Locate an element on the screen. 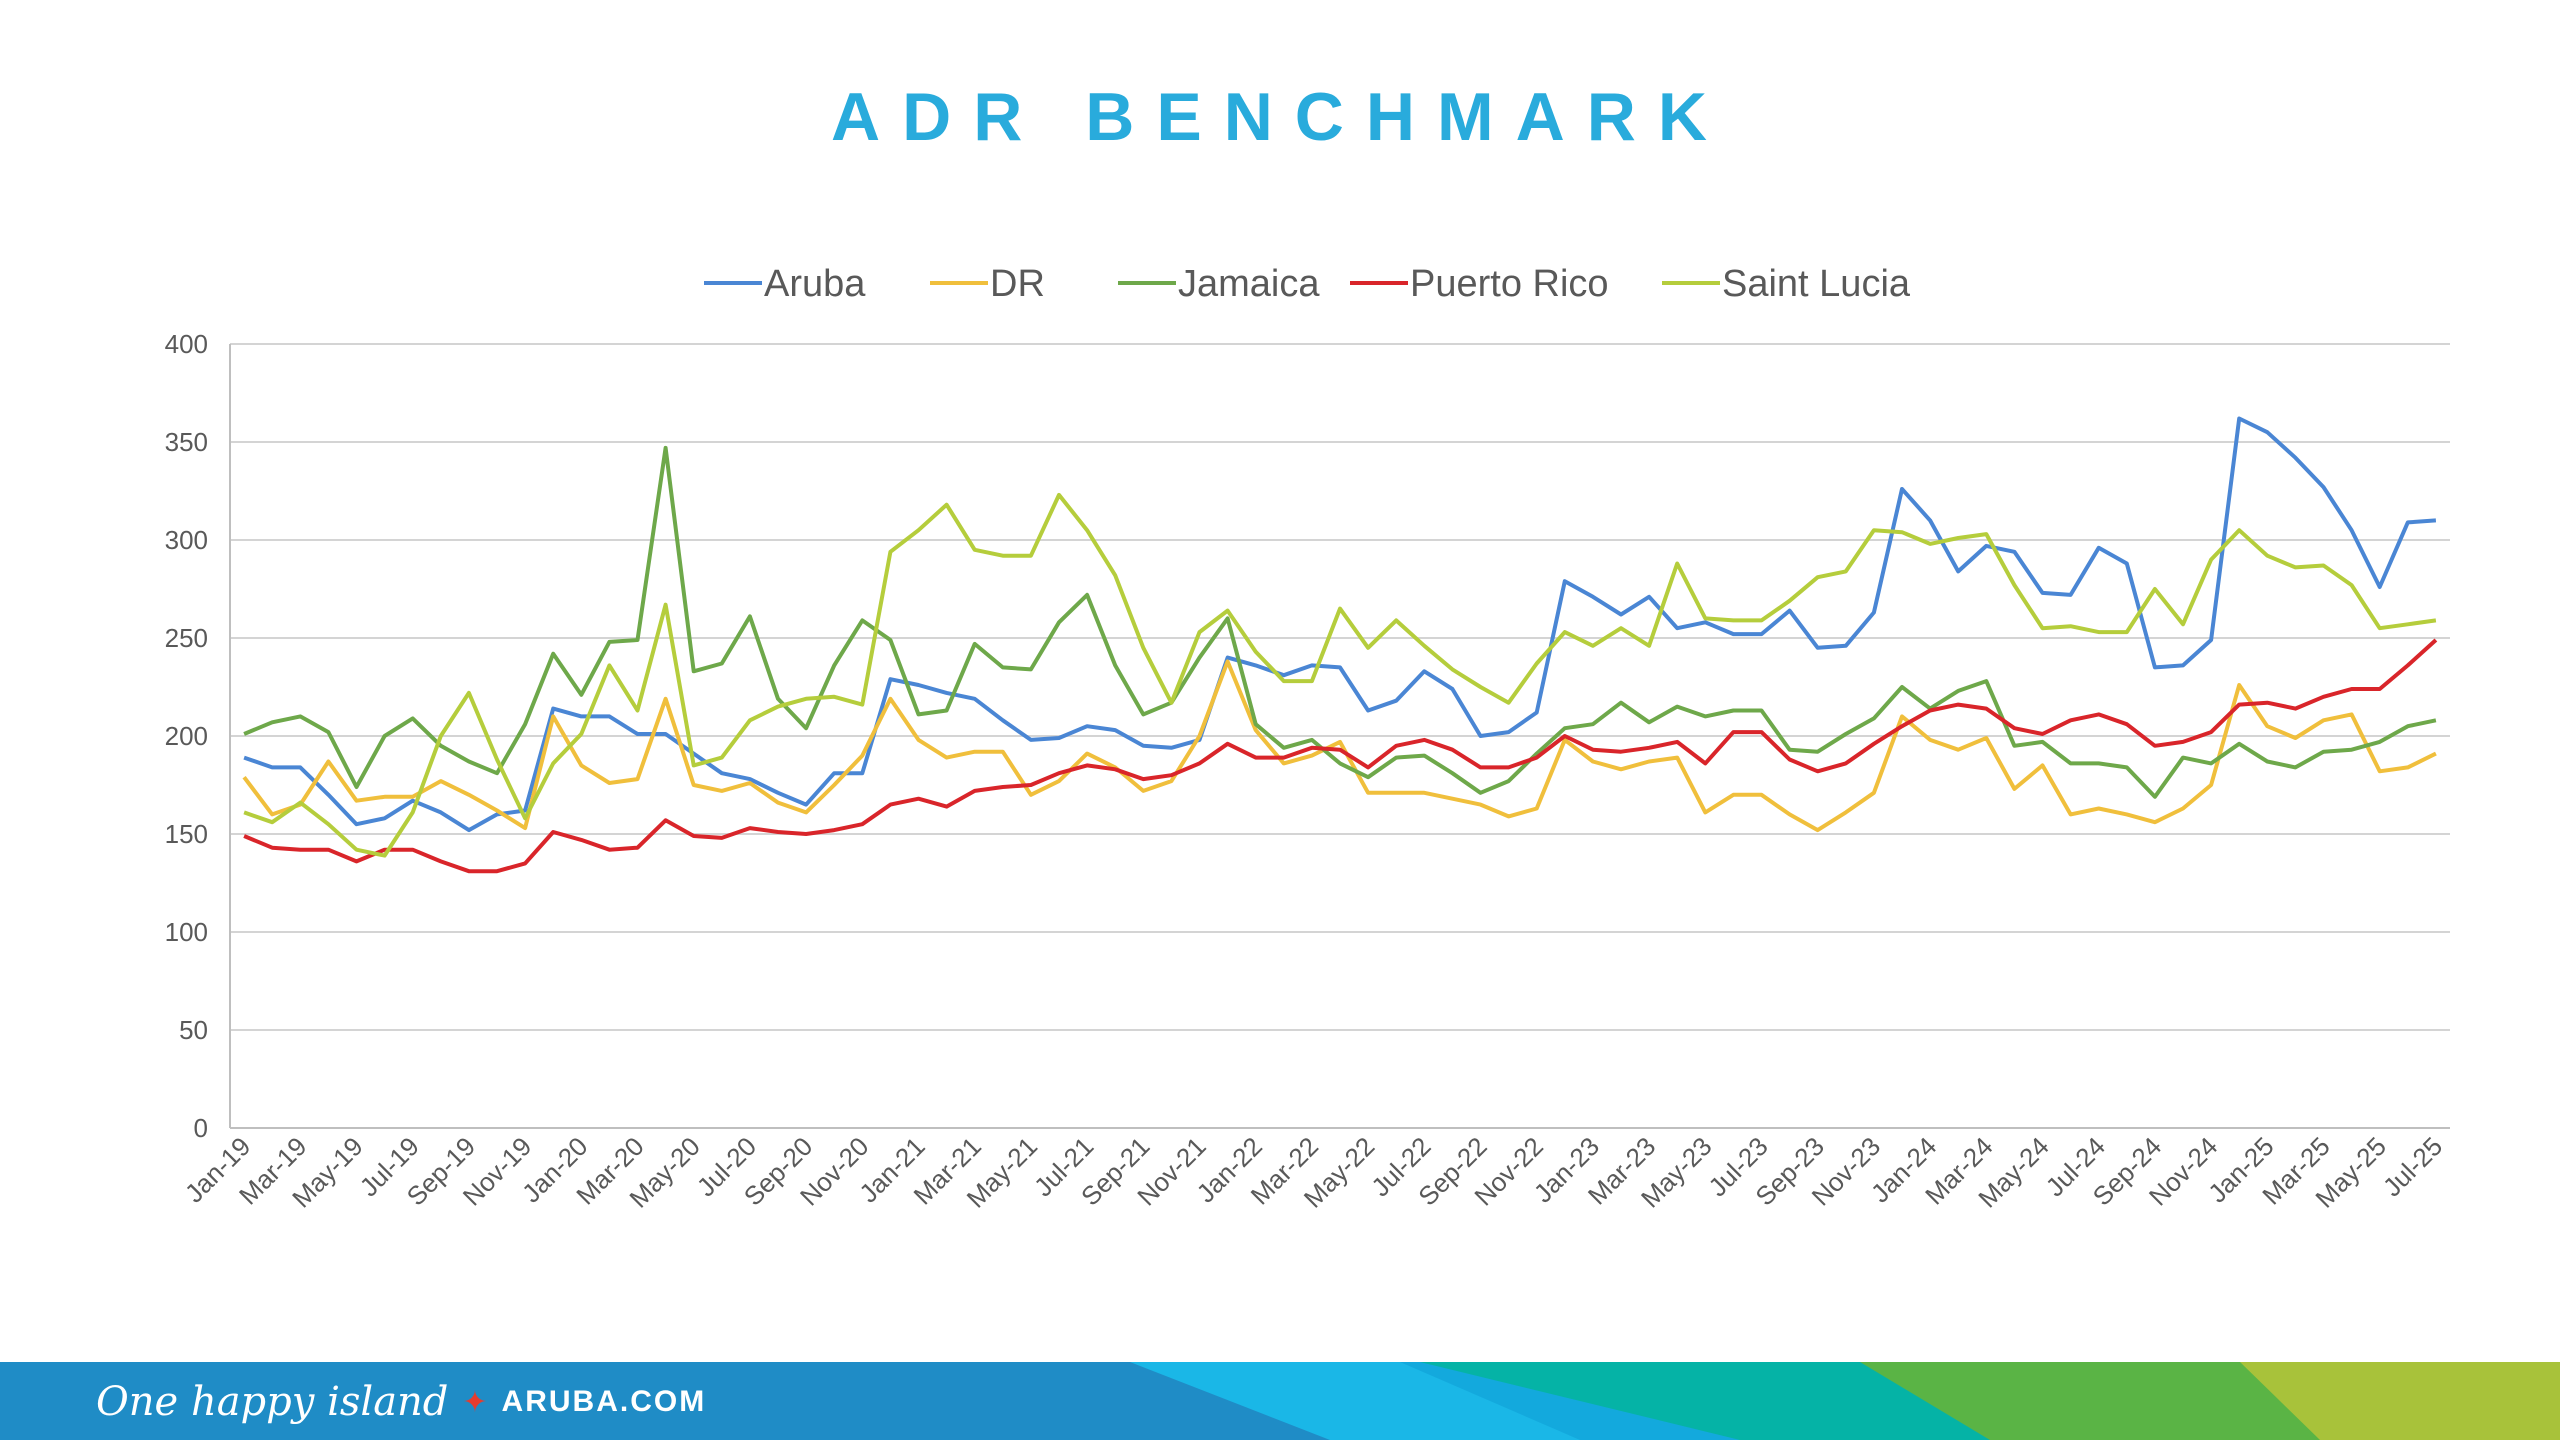 This screenshot has width=2560, height=1440. footer-site-link: ARUBA.COM is located at coordinates (604, 1401).